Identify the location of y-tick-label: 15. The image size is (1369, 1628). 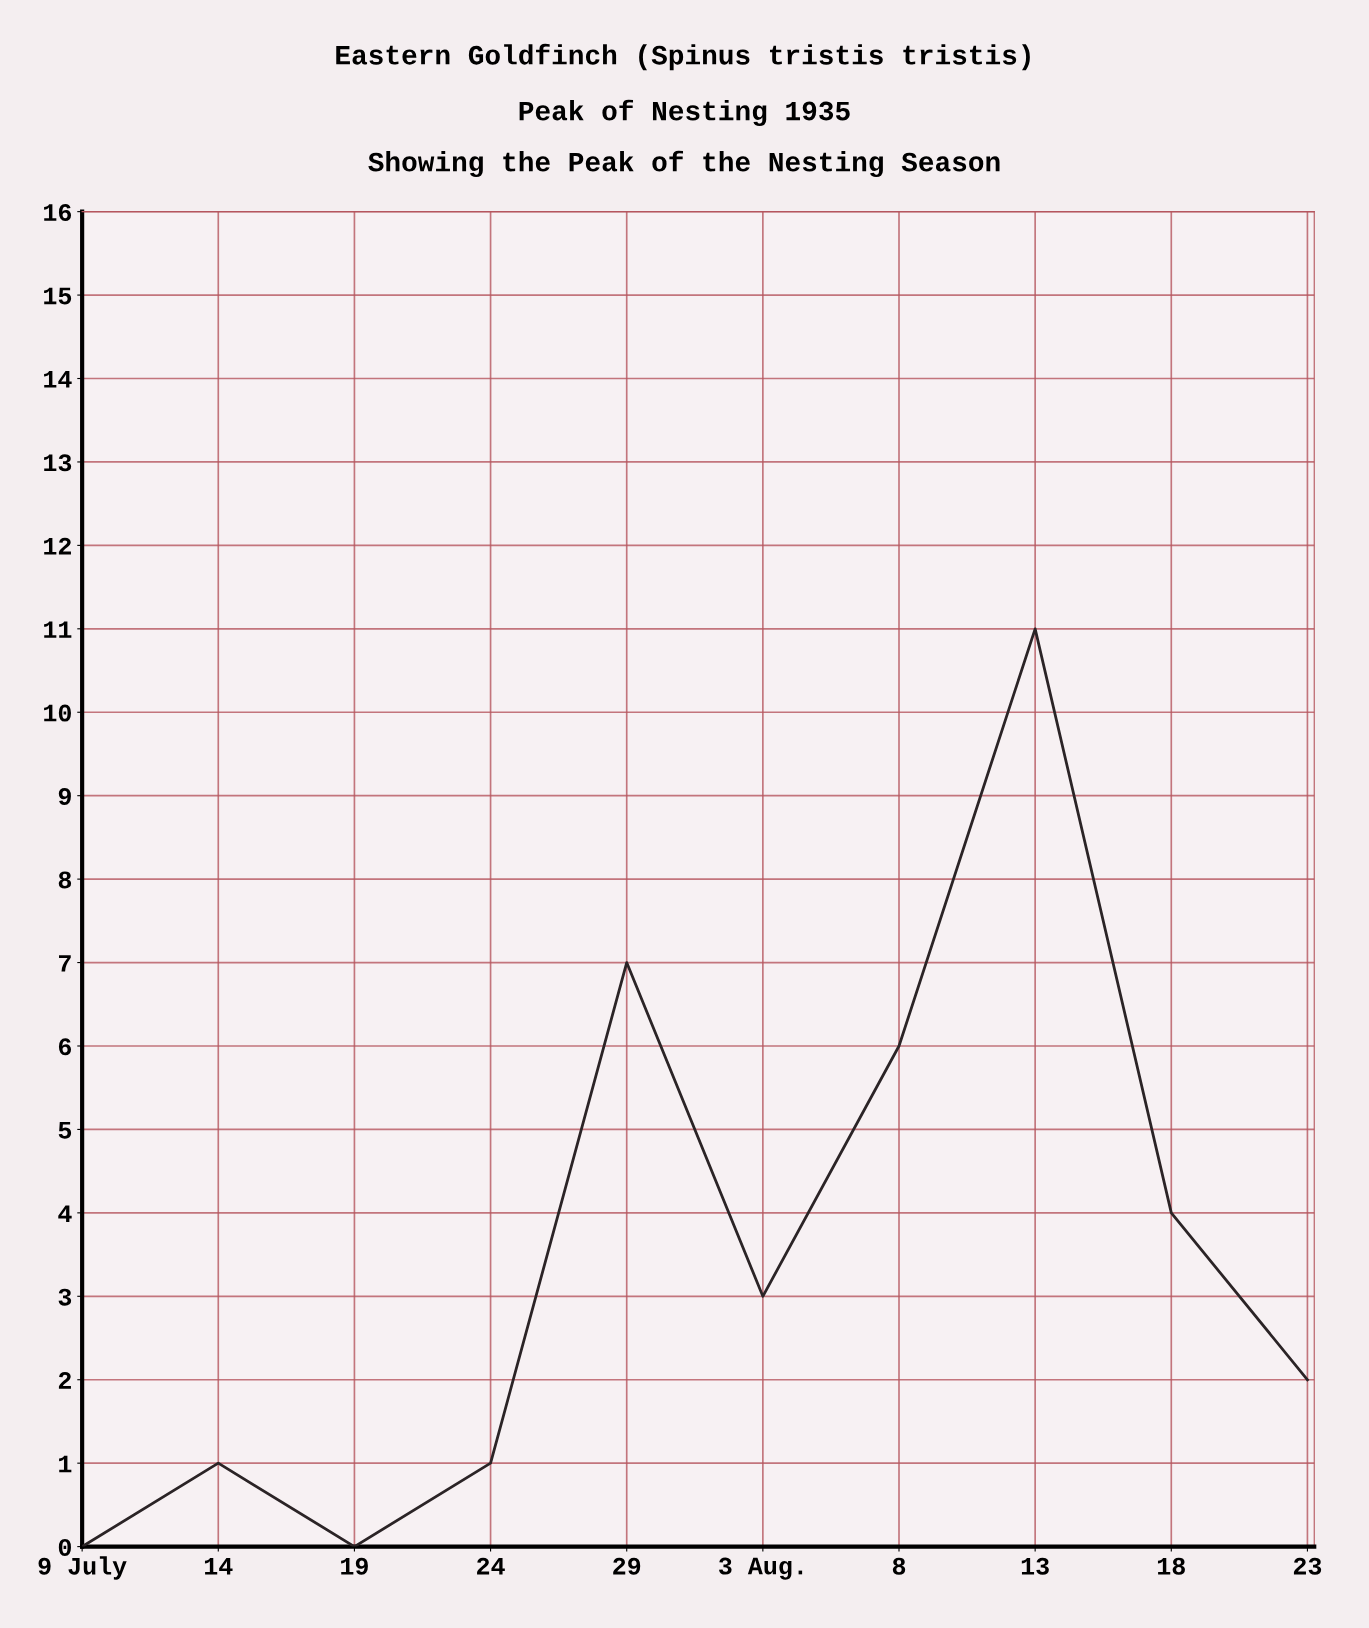
(58, 296).